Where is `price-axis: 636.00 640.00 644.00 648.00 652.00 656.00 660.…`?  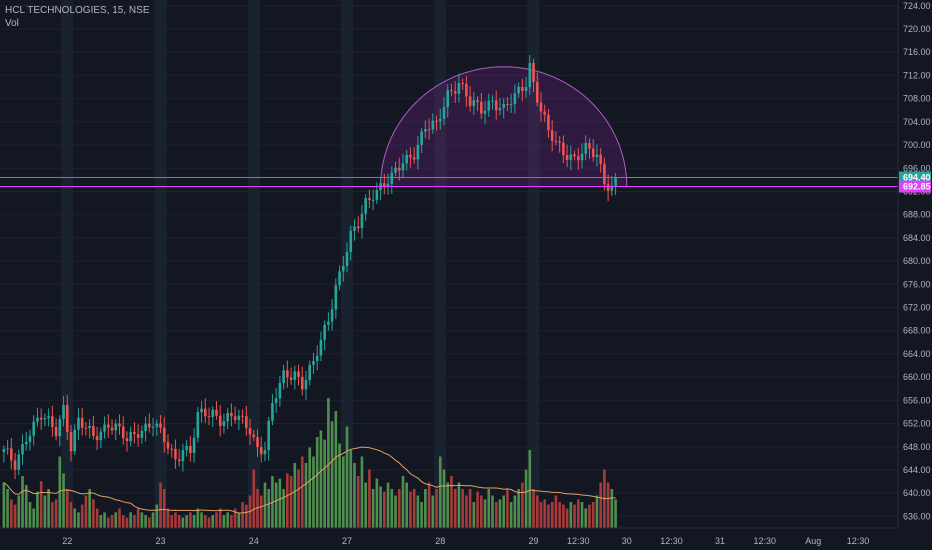 price-axis: 636.00 640.00 644.00 648.00 652.00 656.00 660.… is located at coordinates (914, 264).